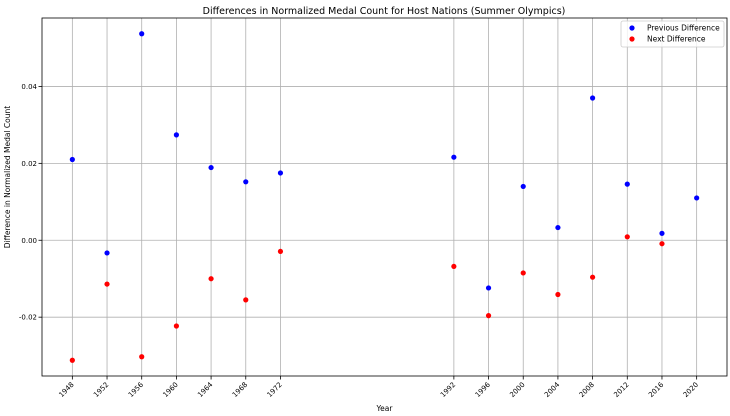 The width and height of the screenshot is (730, 416). I want to click on x-tick-label: 1960, so click(171, 390).